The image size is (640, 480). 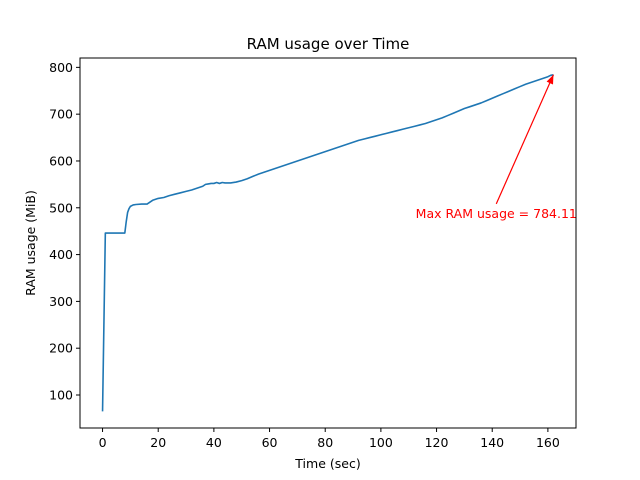 I want to click on y-tick-label: 500, so click(x=61, y=207).